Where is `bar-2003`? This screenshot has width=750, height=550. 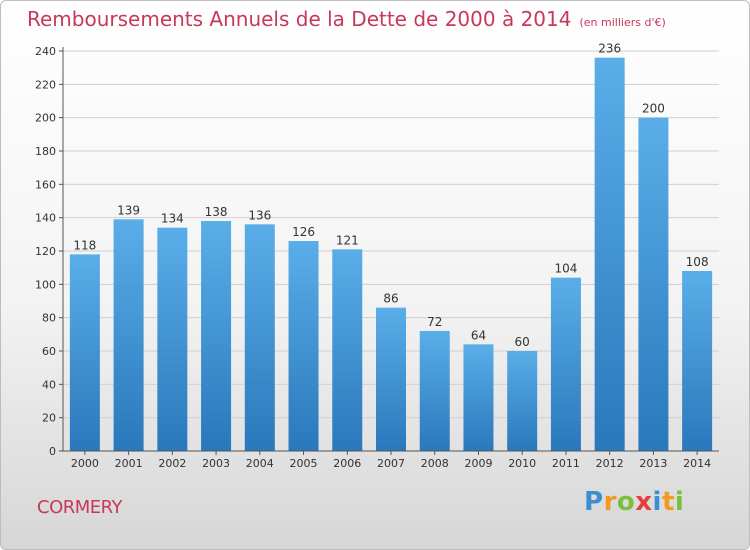
bar-2003 is located at coordinates (216, 336).